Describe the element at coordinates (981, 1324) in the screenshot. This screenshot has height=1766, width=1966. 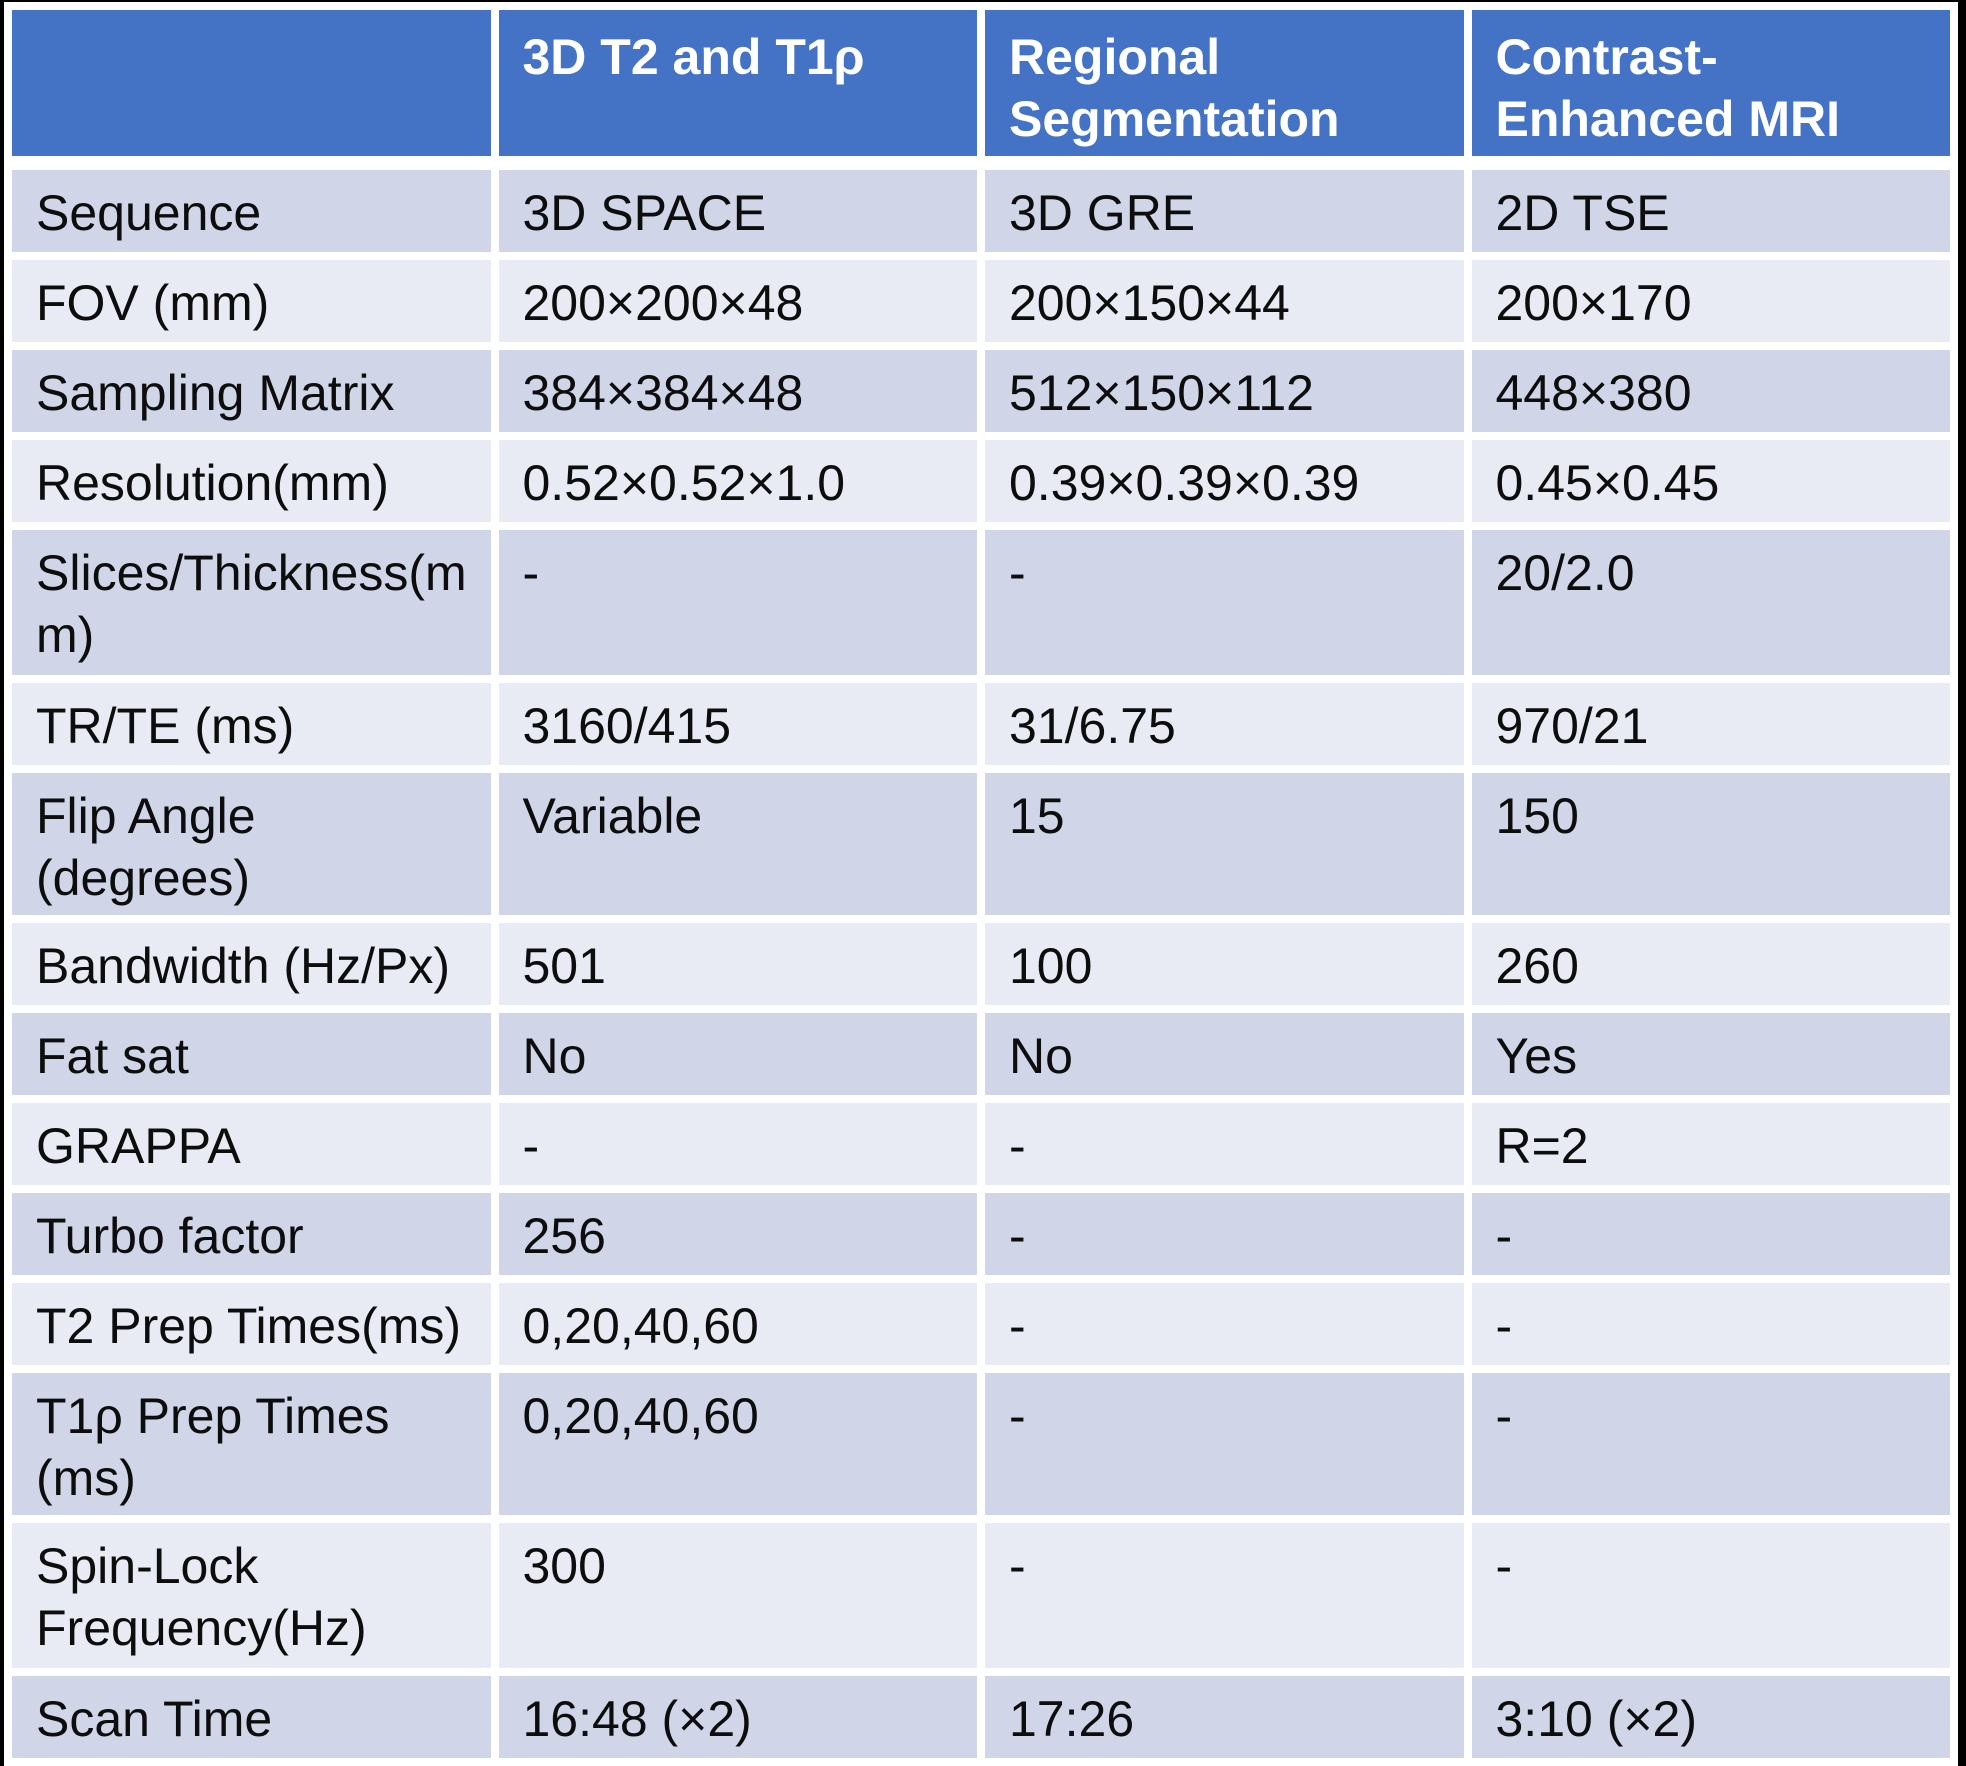
I see `table-row: T2 Prep Times(ms) 0,20,40,60- -` at that location.